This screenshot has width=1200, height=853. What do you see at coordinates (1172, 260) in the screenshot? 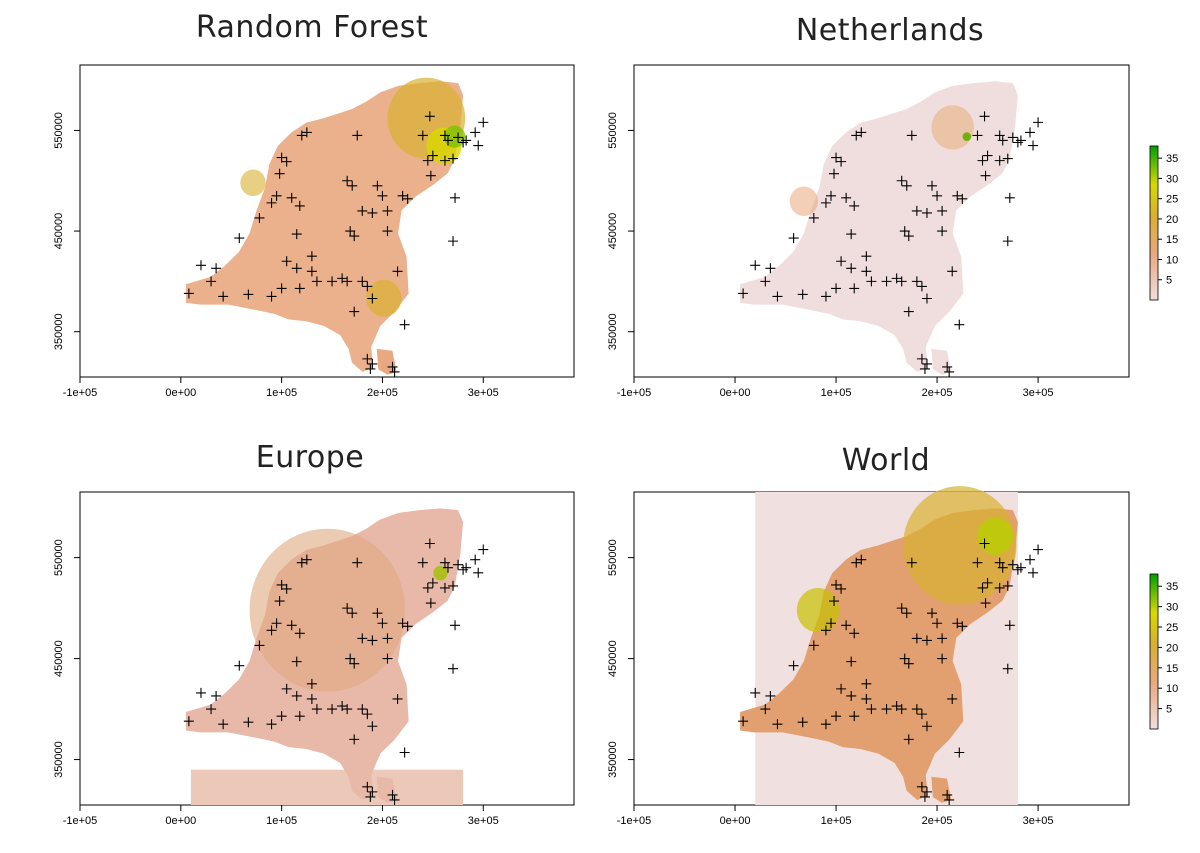
I see `legend-tick-label: 10` at bounding box center [1172, 260].